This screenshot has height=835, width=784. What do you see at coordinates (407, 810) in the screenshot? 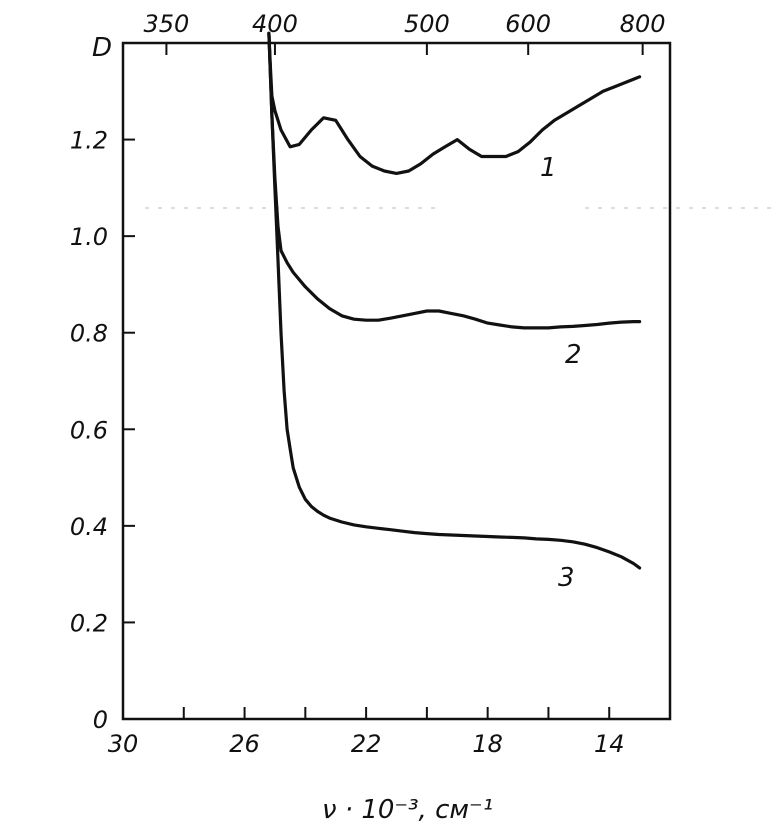
I see `x-axis-label: ν · 10⁻³, см⁻¹` at bounding box center [407, 810].